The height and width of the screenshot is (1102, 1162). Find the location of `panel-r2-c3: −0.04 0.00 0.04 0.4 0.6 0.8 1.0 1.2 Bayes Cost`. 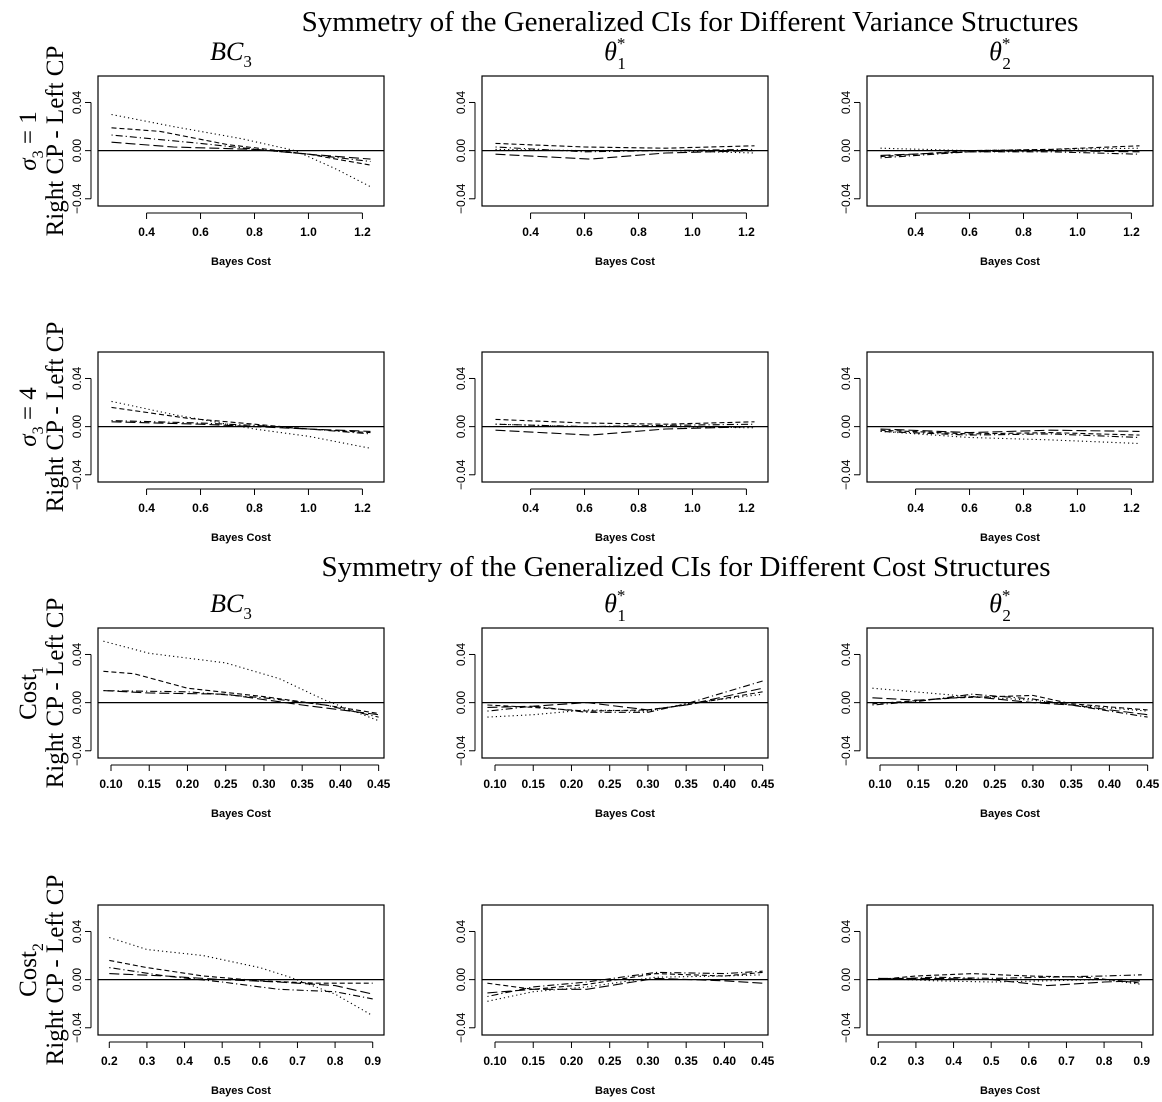

panel-r2-c3: −0.04 0.00 0.04 0.4 0.6 0.8 1.0 1.2 Bayes Cost is located at coordinates (996, 447).